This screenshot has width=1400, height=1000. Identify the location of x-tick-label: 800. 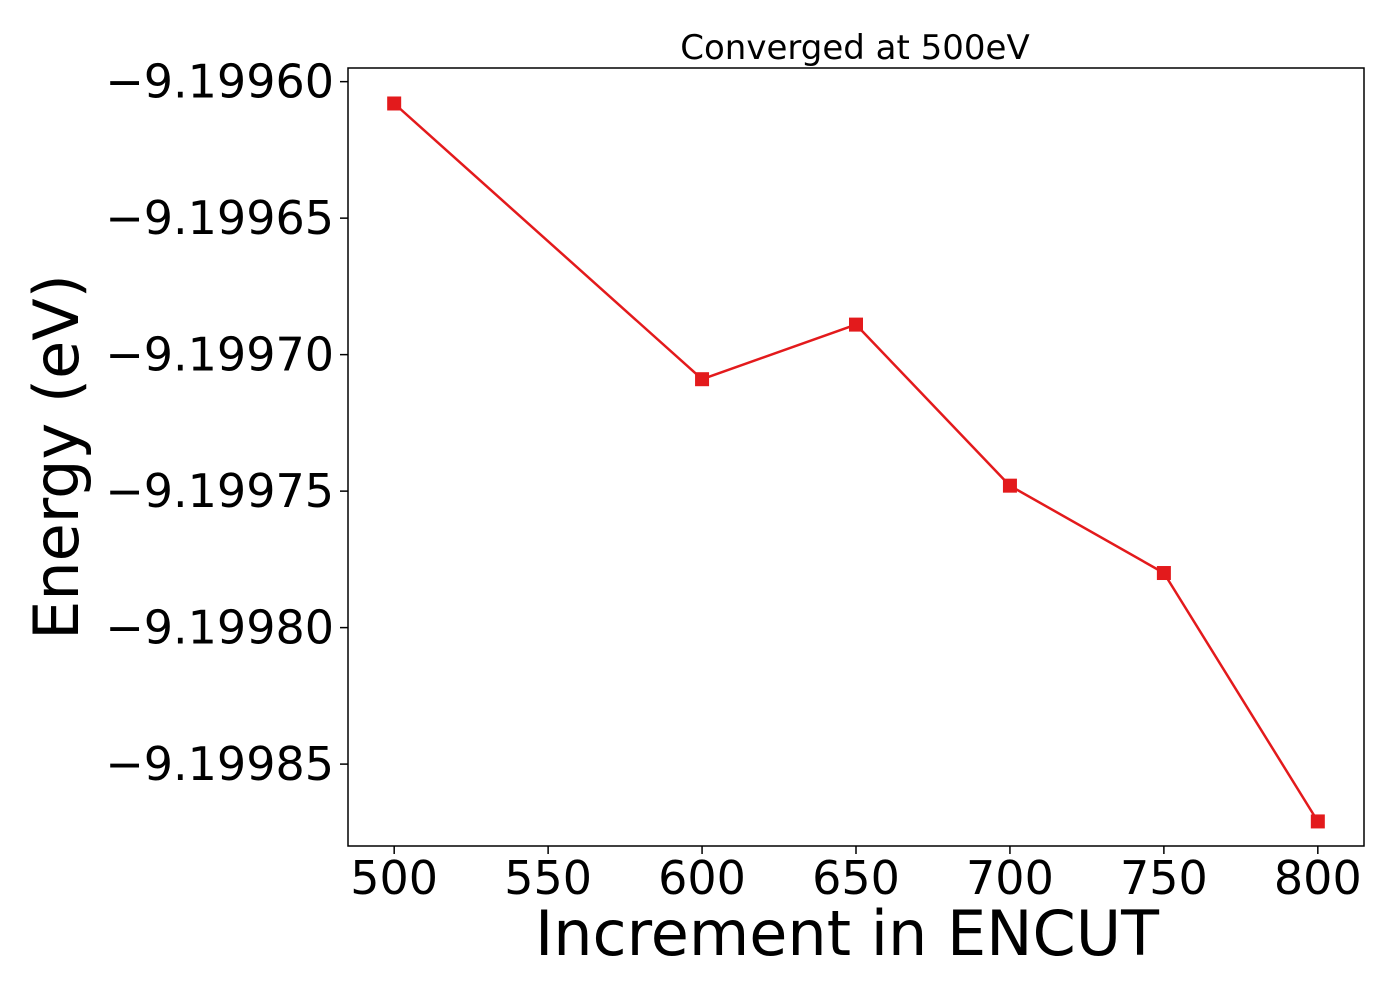
(1318, 878).